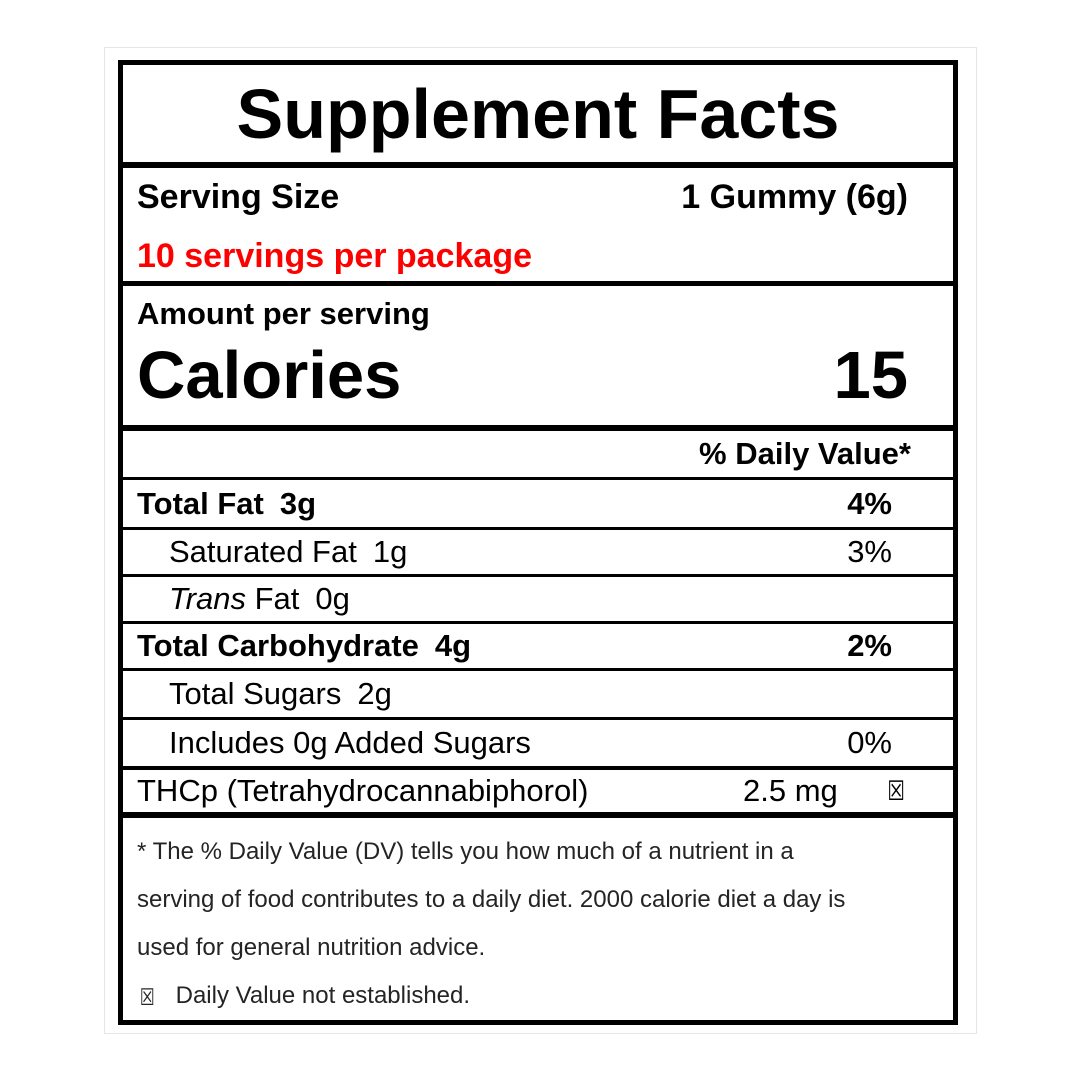 This screenshot has height=1080, width=1080. I want to click on servings-per-package: 10 servings per package, so click(335, 256).